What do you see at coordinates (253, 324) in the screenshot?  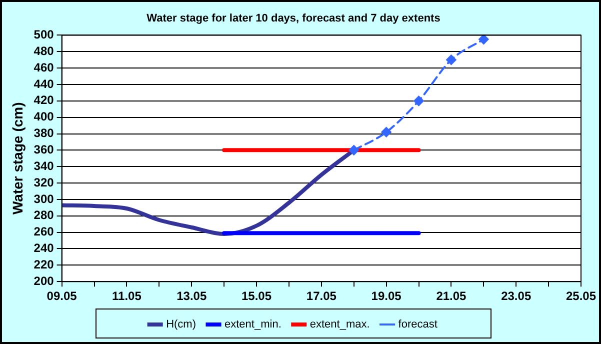 I see `legend-label: extent_min.` at bounding box center [253, 324].